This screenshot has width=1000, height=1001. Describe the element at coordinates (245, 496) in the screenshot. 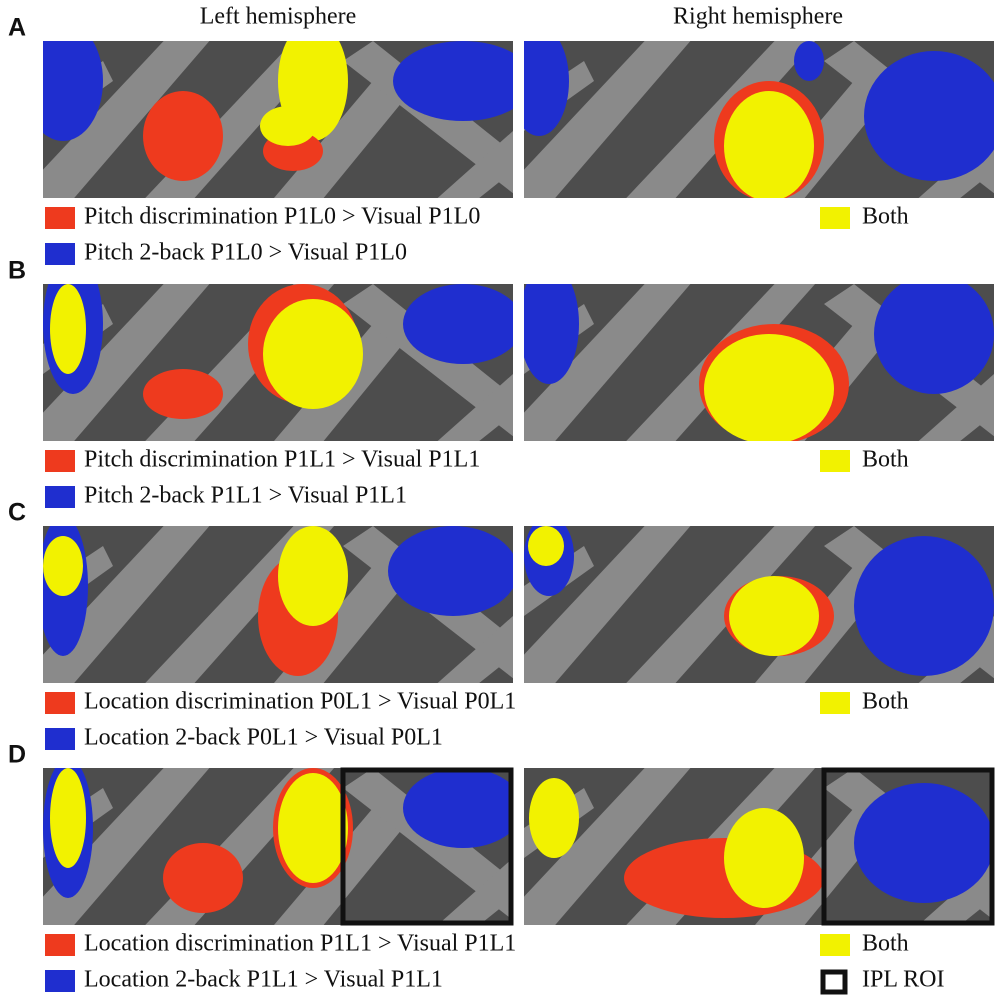

I see `legend-text: Pitch 2-back P1L1 > Visual P1L1` at that location.